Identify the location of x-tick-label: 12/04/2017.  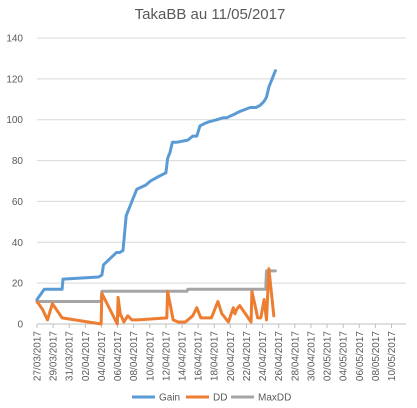
(166, 356).